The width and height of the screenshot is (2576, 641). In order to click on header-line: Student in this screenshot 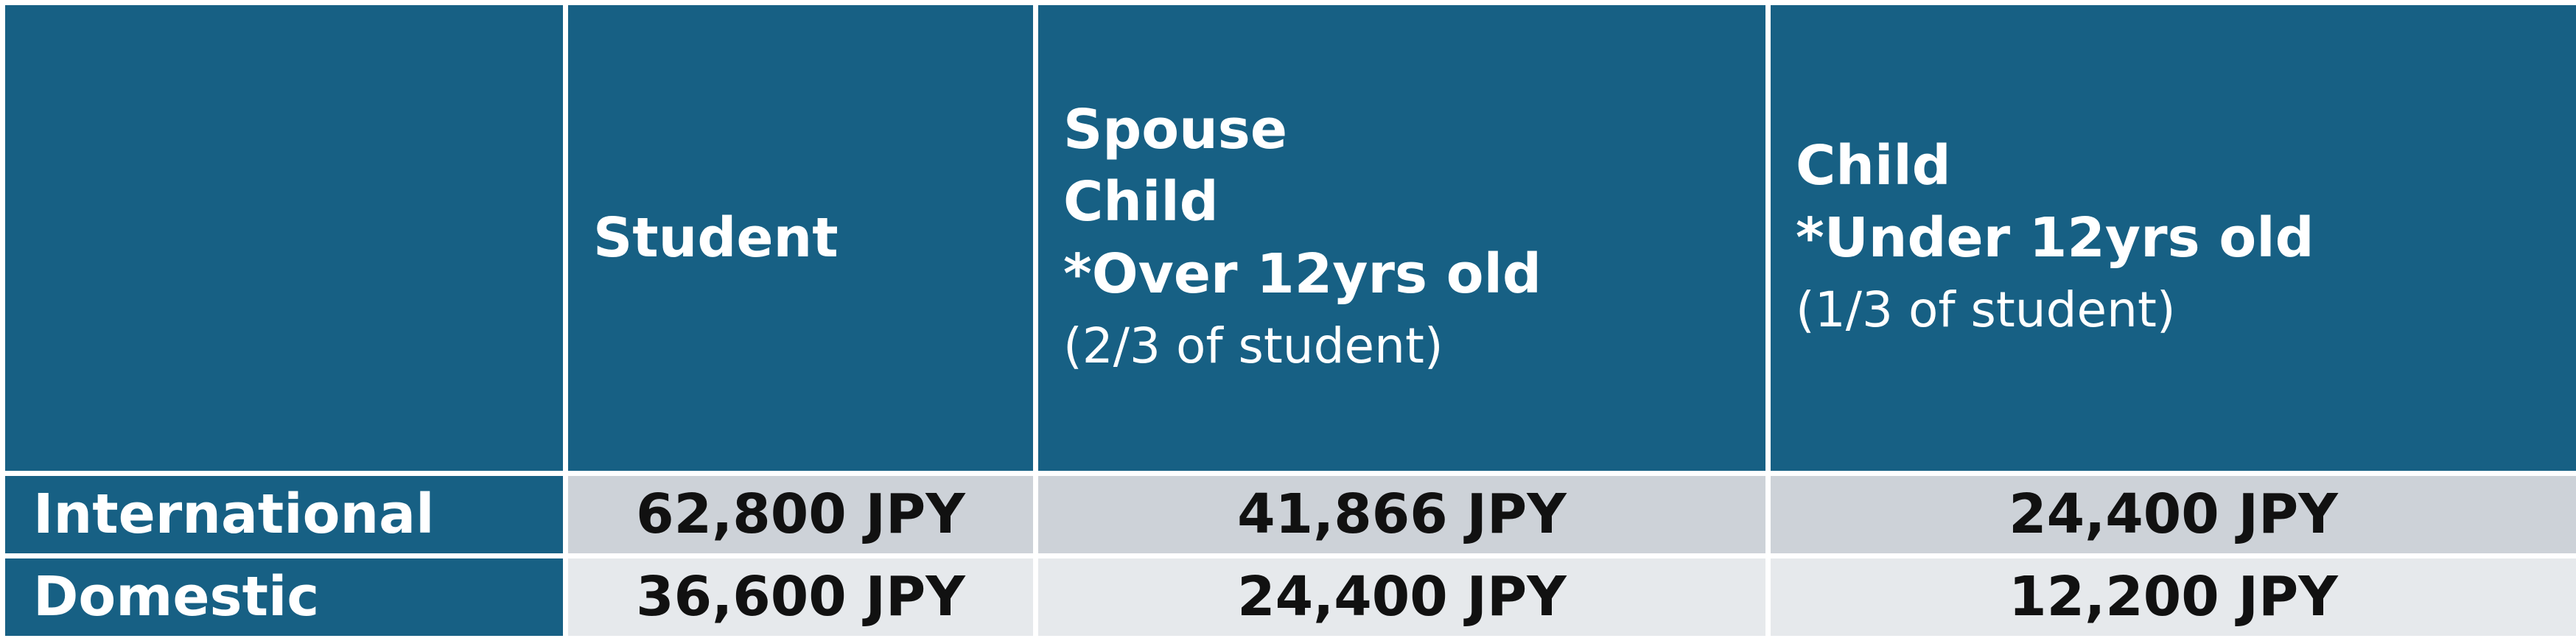, I will do `click(716, 238)`.